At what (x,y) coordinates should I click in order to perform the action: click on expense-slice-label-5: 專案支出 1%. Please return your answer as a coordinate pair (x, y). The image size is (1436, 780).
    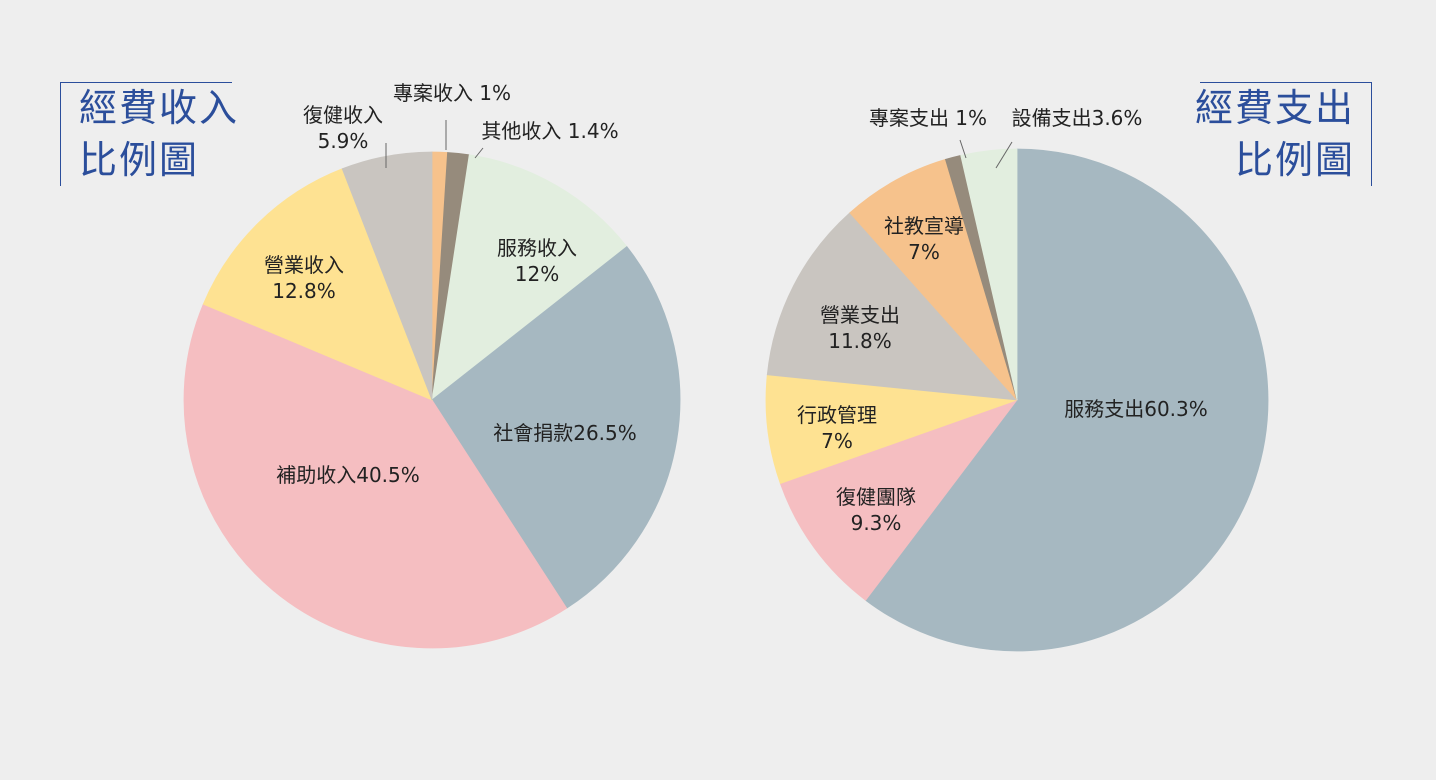
    Looking at the image, I should click on (928, 118).